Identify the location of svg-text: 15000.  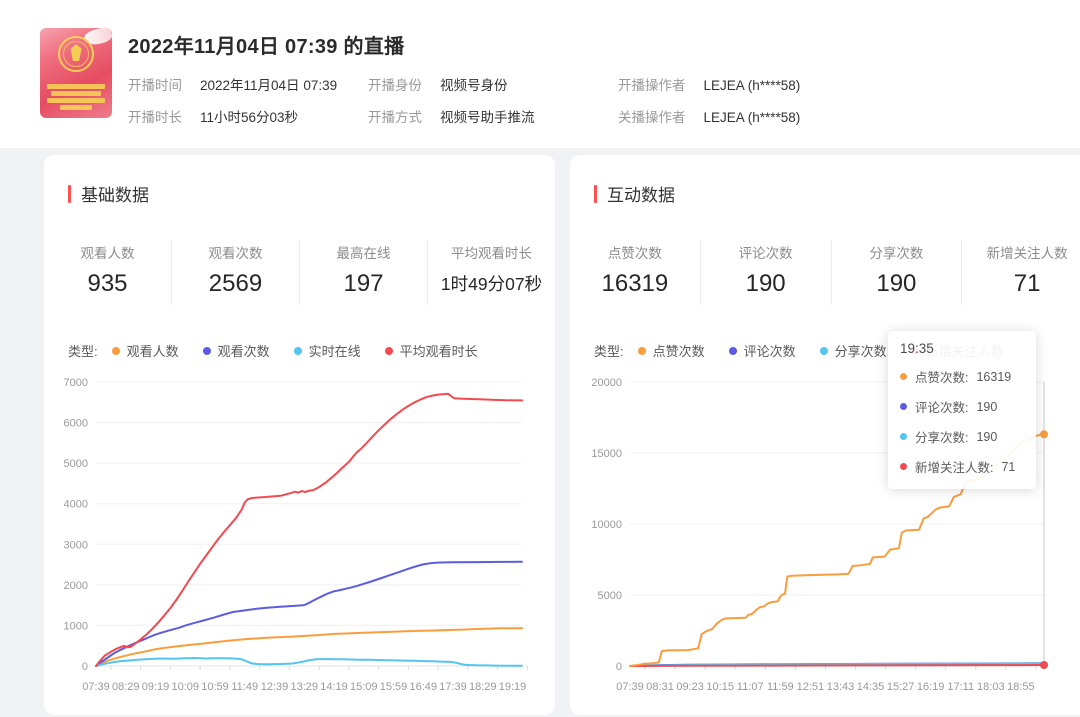
(606, 454).